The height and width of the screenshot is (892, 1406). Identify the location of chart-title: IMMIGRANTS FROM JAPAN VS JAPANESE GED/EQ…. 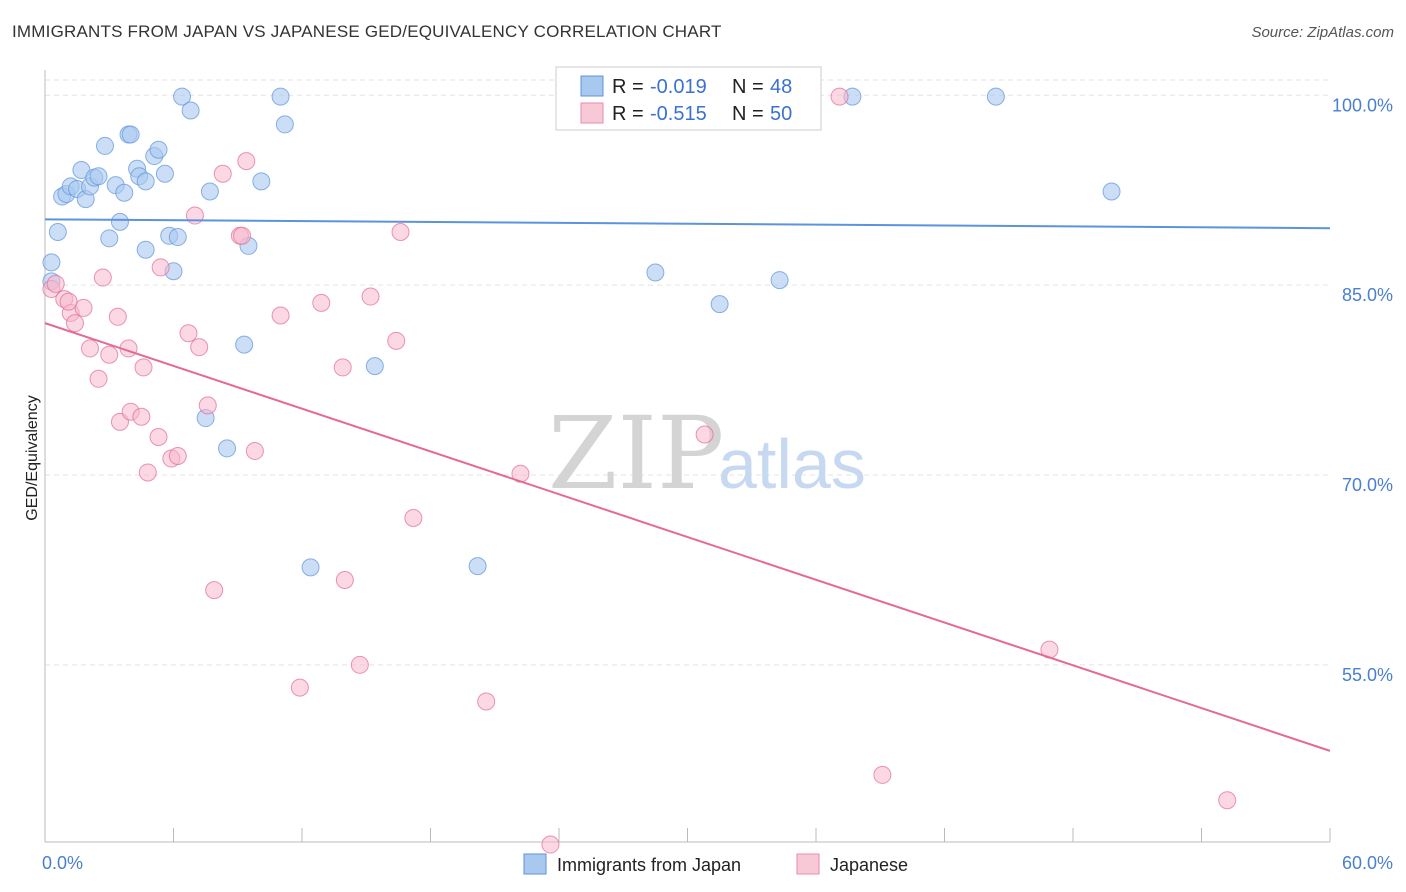
(367, 31).